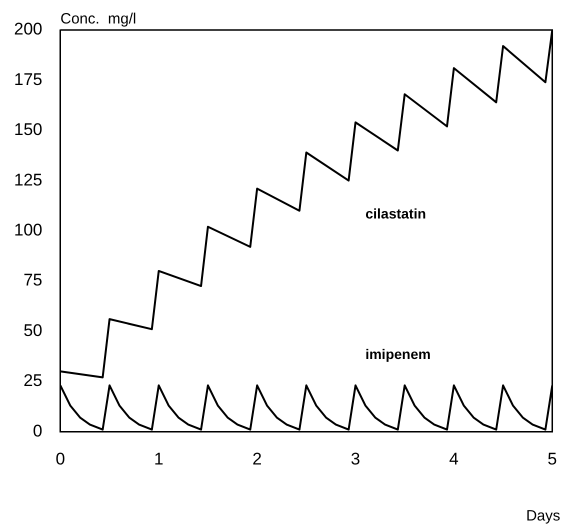 This screenshot has height=530, width=567. Describe the element at coordinates (37, 430) in the screenshot. I see `y-tick-label: 0` at that location.